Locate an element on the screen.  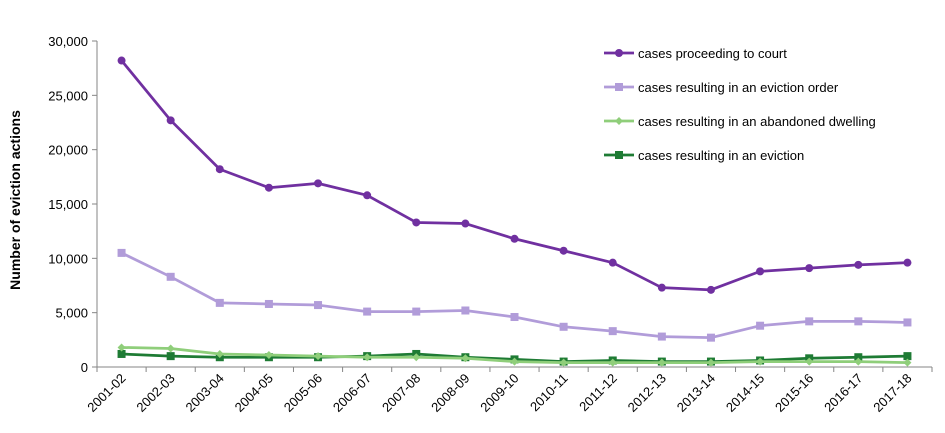
legend-label: cases resulting in an abandoned dwelling is located at coordinates (757, 121).